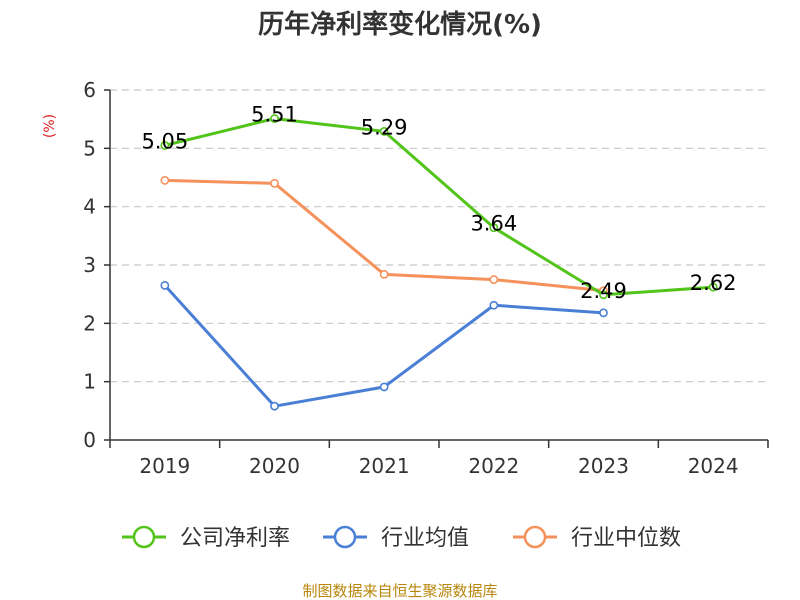 This screenshot has height=600, width=800. What do you see at coordinates (400, 24) in the screenshot?
I see `chart-title: 历年净利率变化情况(%)` at bounding box center [400, 24].